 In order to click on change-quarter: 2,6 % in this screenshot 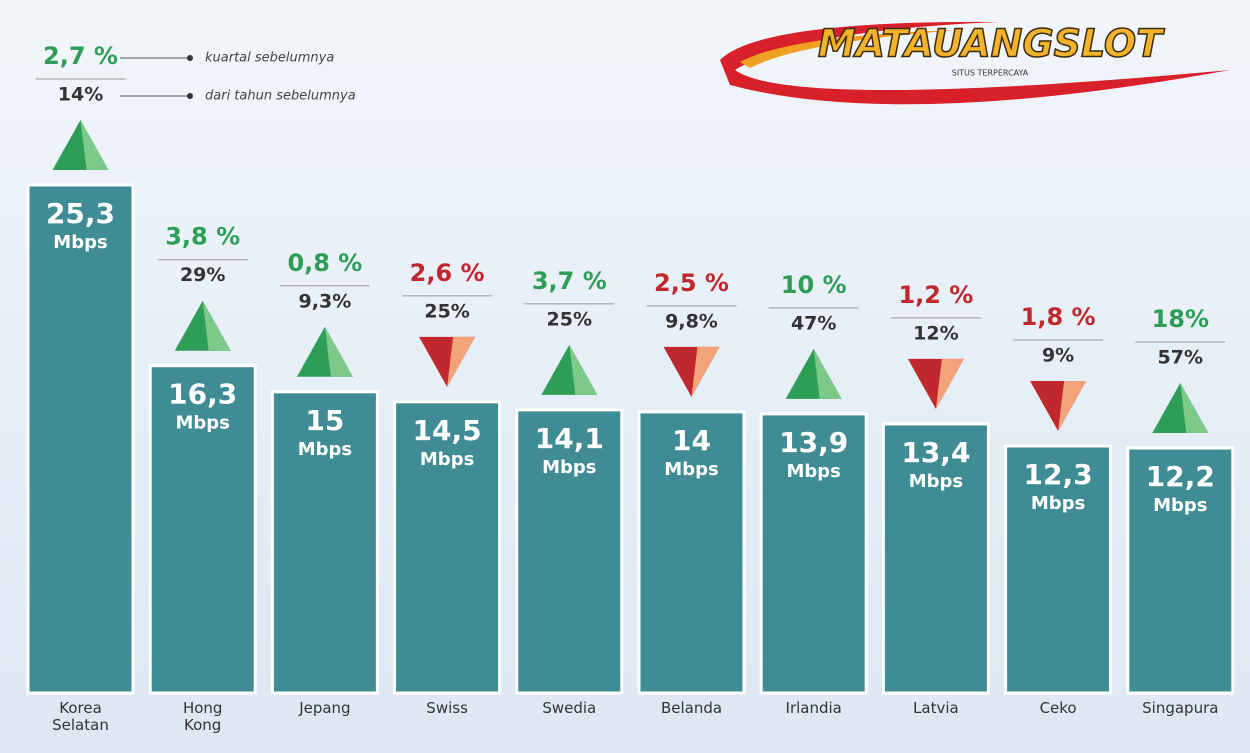, I will do `click(447, 273)`.